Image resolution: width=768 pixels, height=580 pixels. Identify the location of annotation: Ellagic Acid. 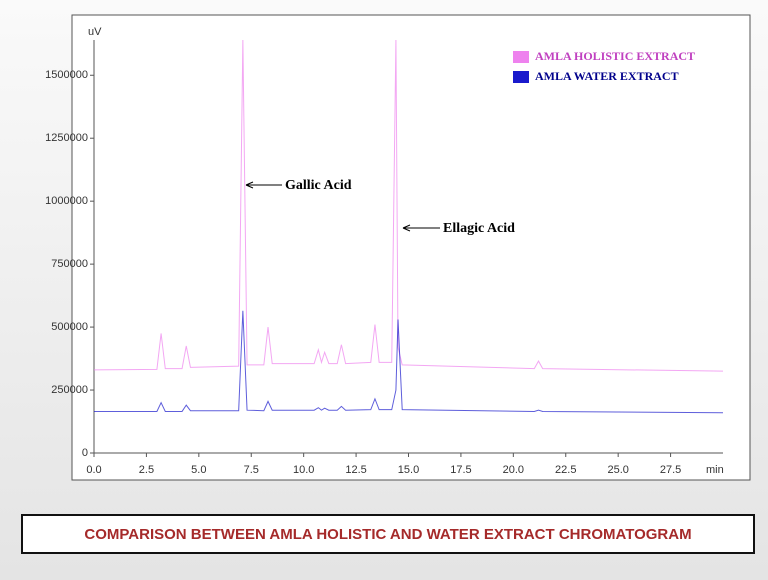
(479, 228).